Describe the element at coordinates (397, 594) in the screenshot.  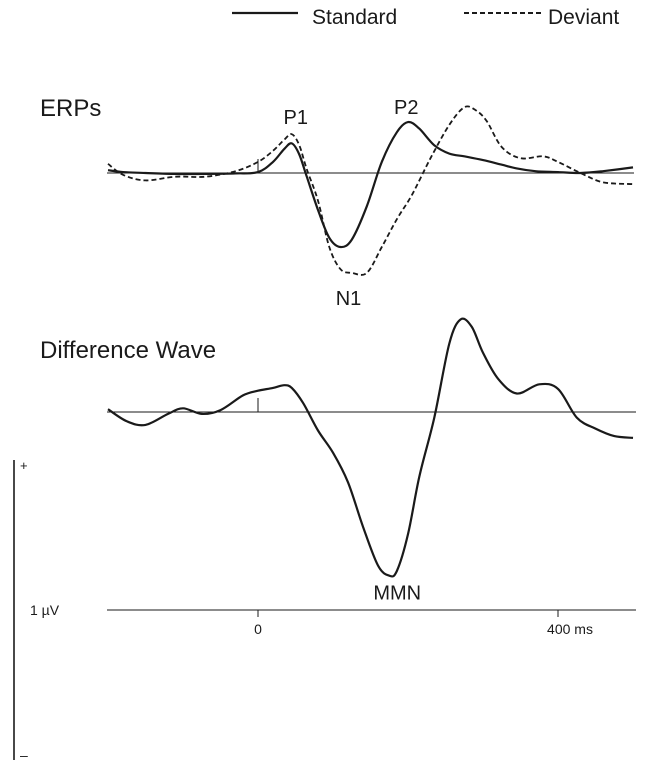
I see `annotation-mmn: MMN` at that location.